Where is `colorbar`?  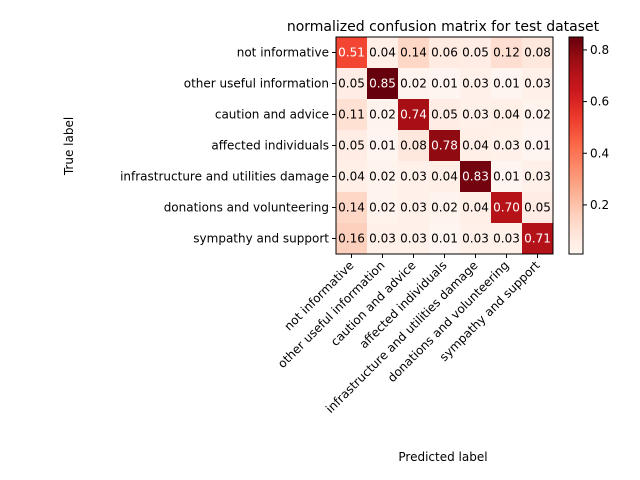 colorbar is located at coordinates (576, 145).